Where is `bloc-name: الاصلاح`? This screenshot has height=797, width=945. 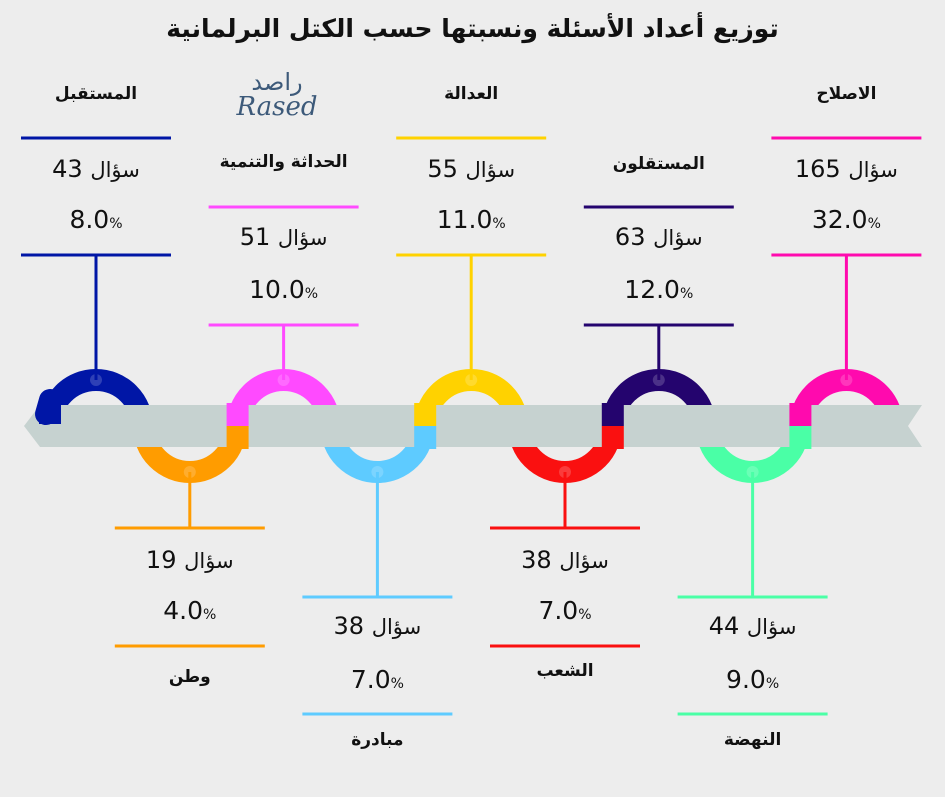 bloc-name: الاصلاح is located at coordinates (846, 94).